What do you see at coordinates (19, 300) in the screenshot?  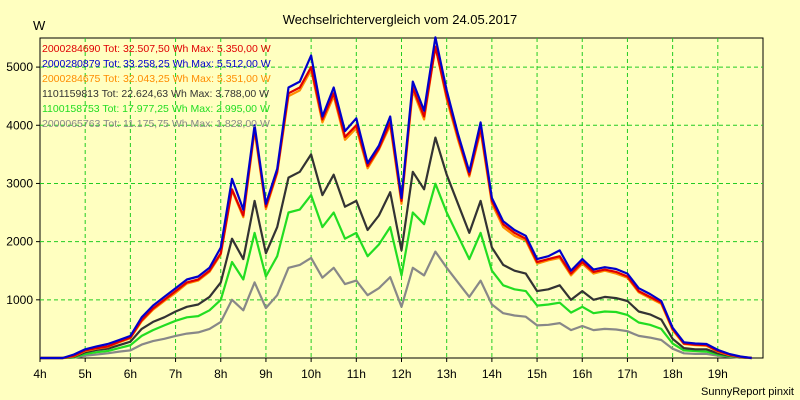 I see `y-tick-label: 1000` at bounding box center [19, 300].